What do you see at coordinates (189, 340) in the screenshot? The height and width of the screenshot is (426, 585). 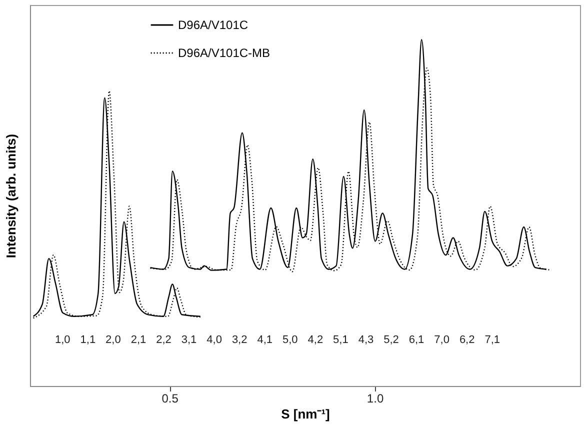 I see `annotation: 3,1` at bounding box center [189, 340].